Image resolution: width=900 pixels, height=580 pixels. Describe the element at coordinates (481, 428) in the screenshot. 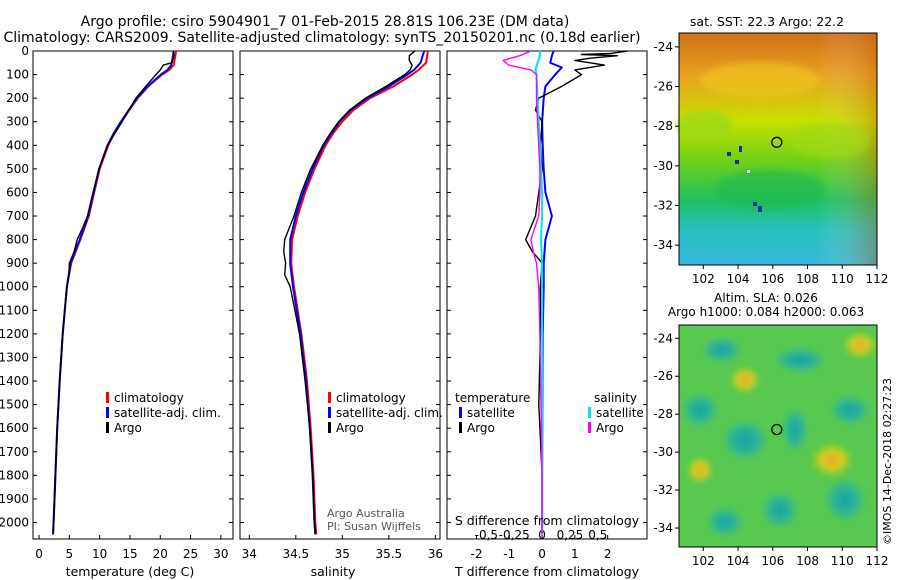

I see `legend-t-argo: Argo` at that location.